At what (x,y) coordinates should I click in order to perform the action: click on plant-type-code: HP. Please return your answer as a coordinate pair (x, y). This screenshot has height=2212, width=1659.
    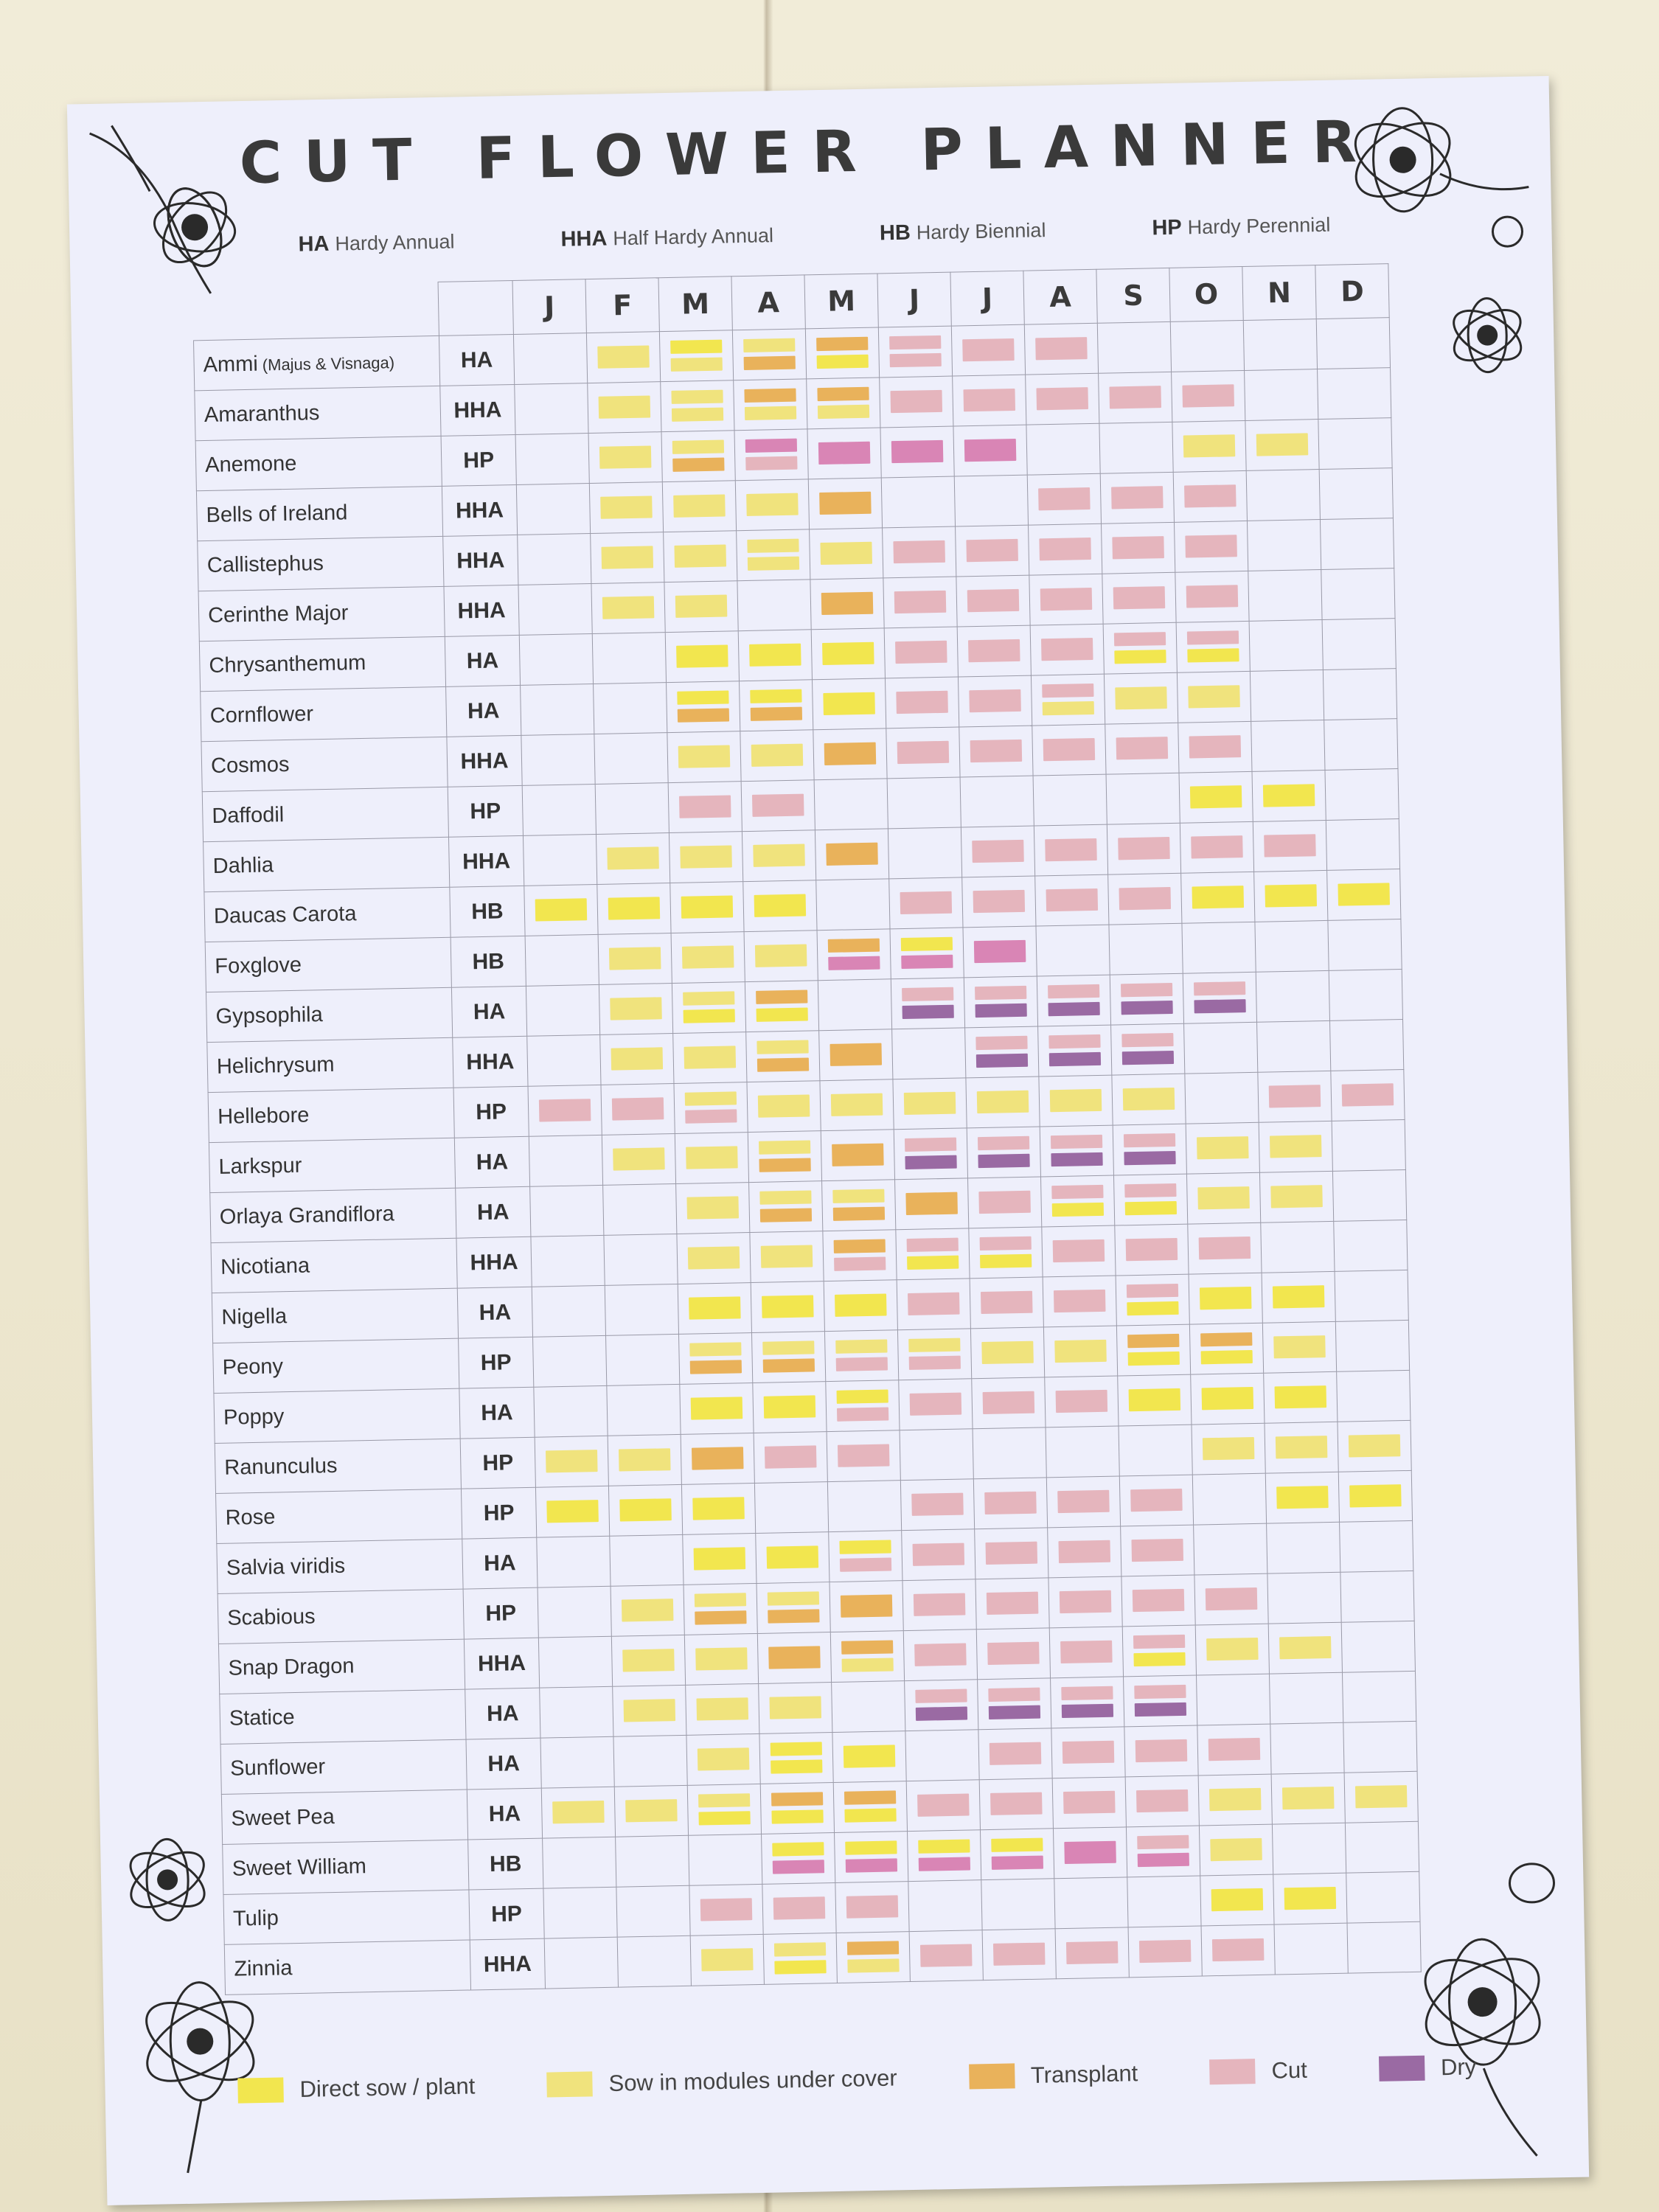
    Looking at the image, I should click on (499, 1513).